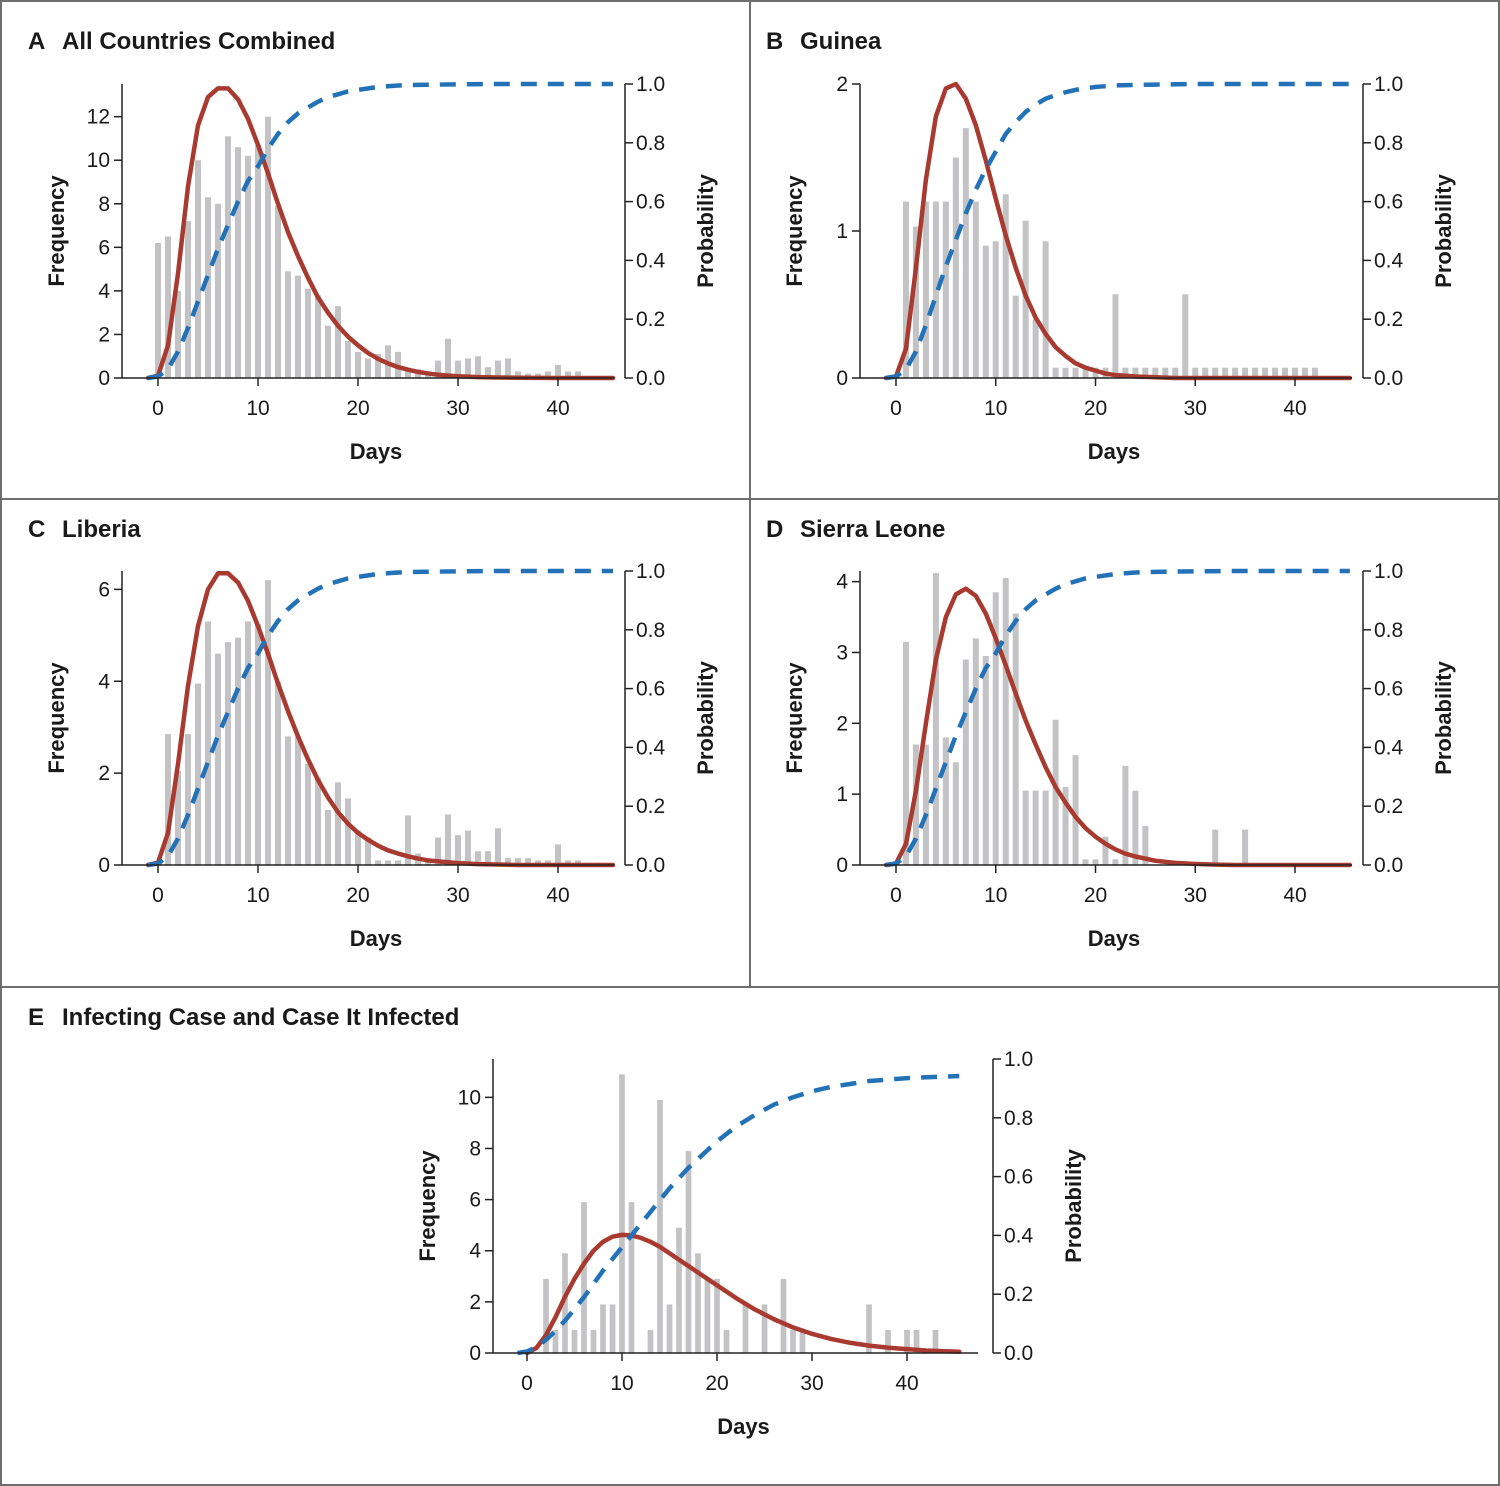  Describe the element at coordinates (842, 582) in the screenshot. I see `y-tick-label-d-4: 4` at that location.